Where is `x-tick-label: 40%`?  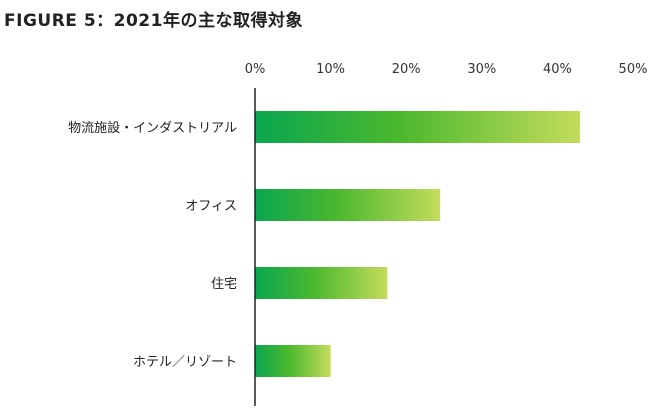
x-tick-label: 40% is located at coordinates (557, 69).